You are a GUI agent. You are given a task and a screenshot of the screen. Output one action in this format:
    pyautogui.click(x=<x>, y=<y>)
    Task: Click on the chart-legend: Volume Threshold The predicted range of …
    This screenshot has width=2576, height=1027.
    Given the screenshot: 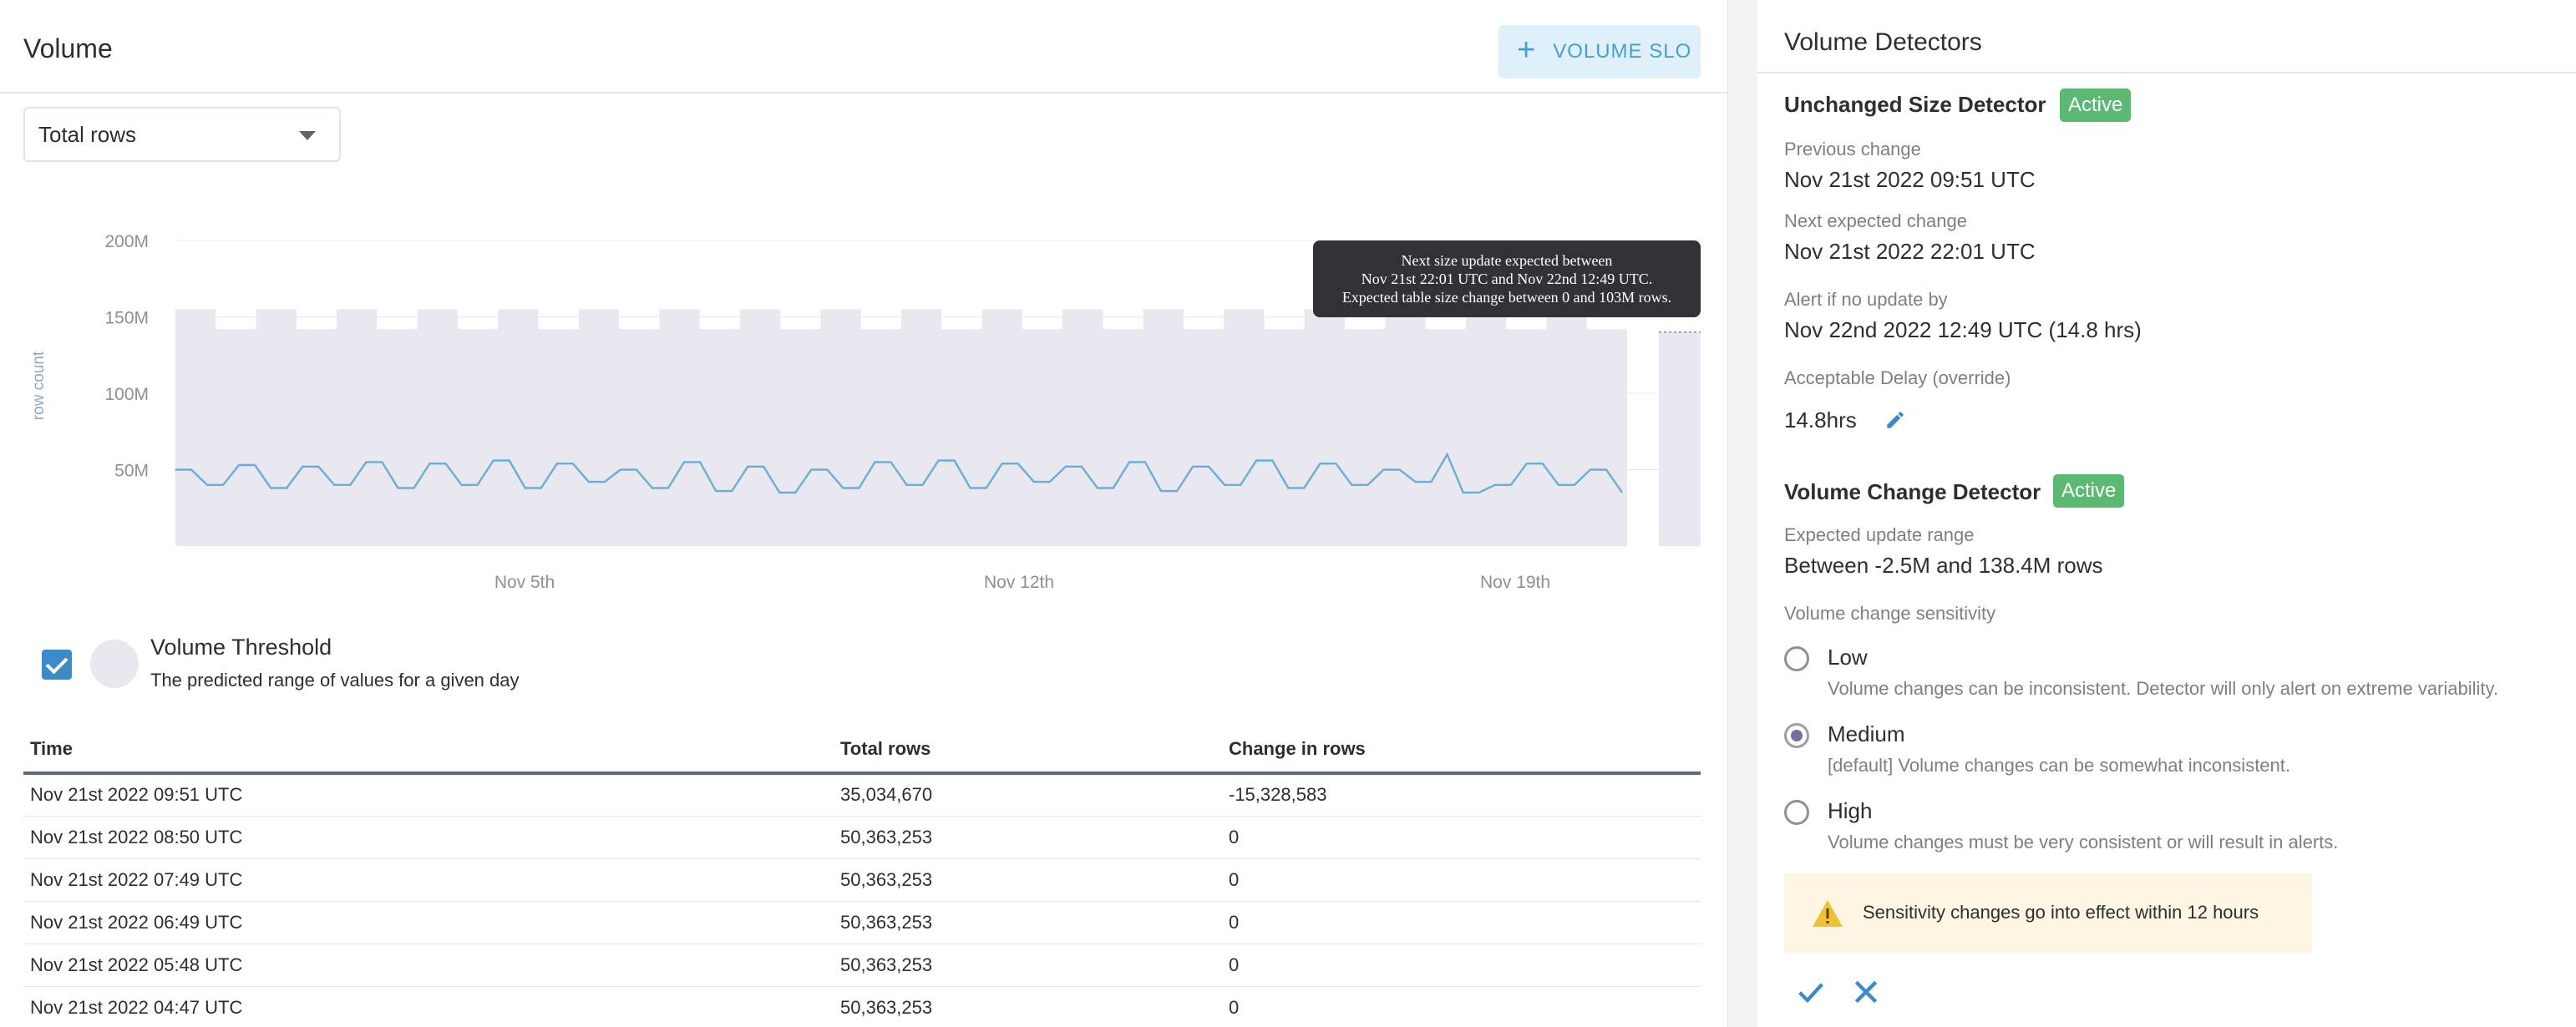 What is the action you would take?
    pyautogui.click(x=418, y=668)
    